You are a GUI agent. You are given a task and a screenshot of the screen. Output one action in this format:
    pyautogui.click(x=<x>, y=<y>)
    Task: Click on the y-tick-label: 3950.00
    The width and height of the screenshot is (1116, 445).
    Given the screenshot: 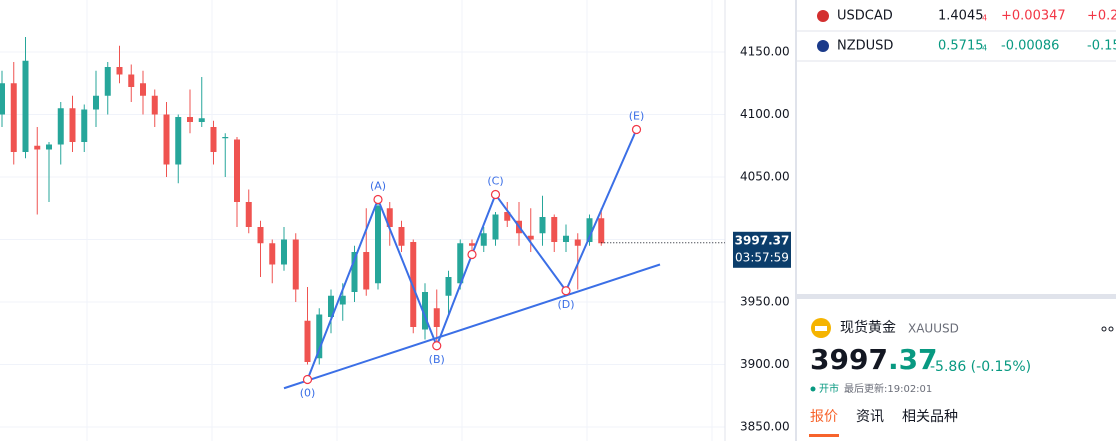 What is the action you would take?
    pyautogui.click(x=765, y=302)
    